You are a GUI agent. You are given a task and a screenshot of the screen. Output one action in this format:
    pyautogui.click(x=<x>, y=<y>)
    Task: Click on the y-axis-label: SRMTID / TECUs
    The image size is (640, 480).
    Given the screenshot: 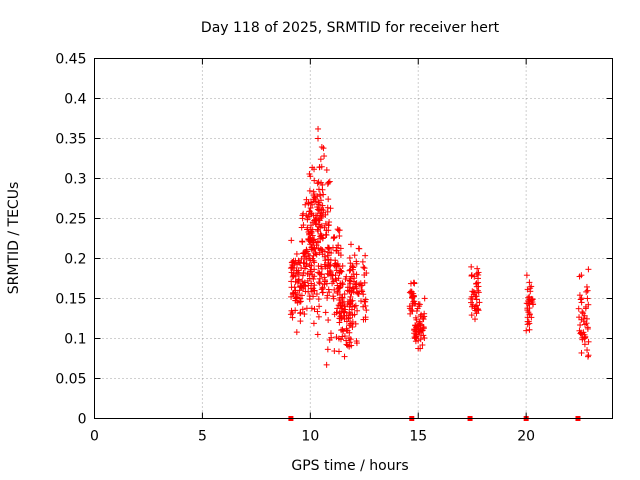 What is the action you would take?
    pyautogui.click(x=14, y=238)
    